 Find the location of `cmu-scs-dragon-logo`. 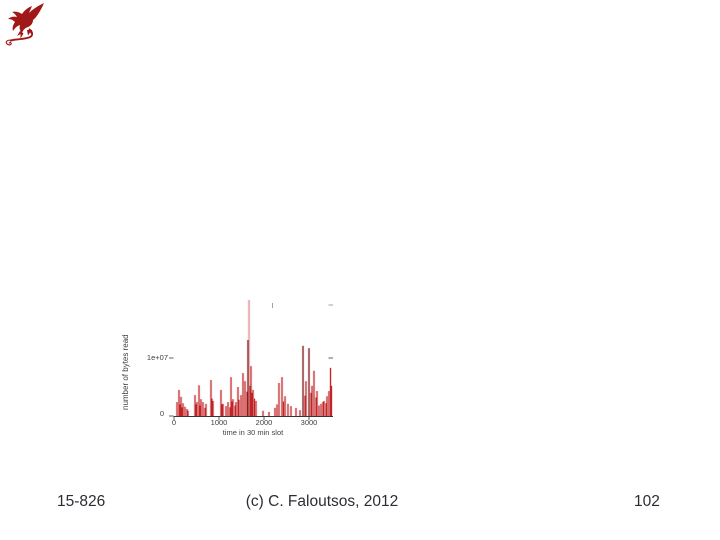

cmu-scs-dragon-logo is located at coordinates (24, 24).